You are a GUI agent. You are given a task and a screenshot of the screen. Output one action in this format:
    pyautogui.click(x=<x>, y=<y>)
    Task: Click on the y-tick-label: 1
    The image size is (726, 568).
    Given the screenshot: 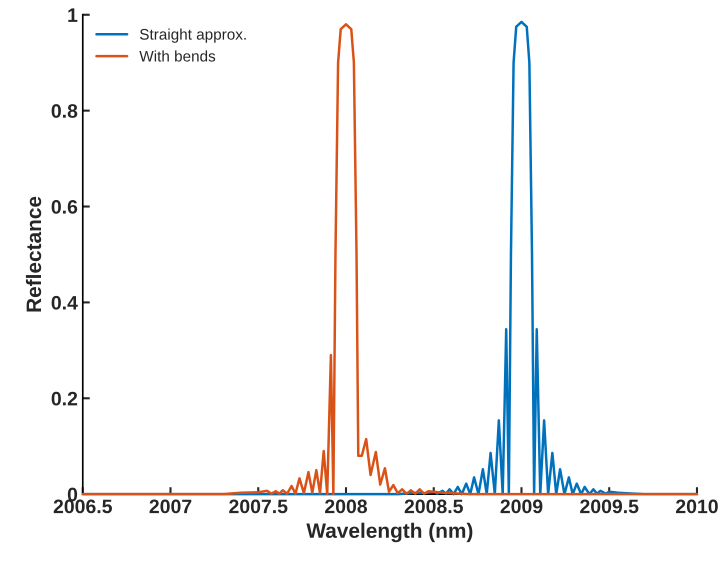 What is the action you would take?
    pyautogui.click(x=73, y=15)
    